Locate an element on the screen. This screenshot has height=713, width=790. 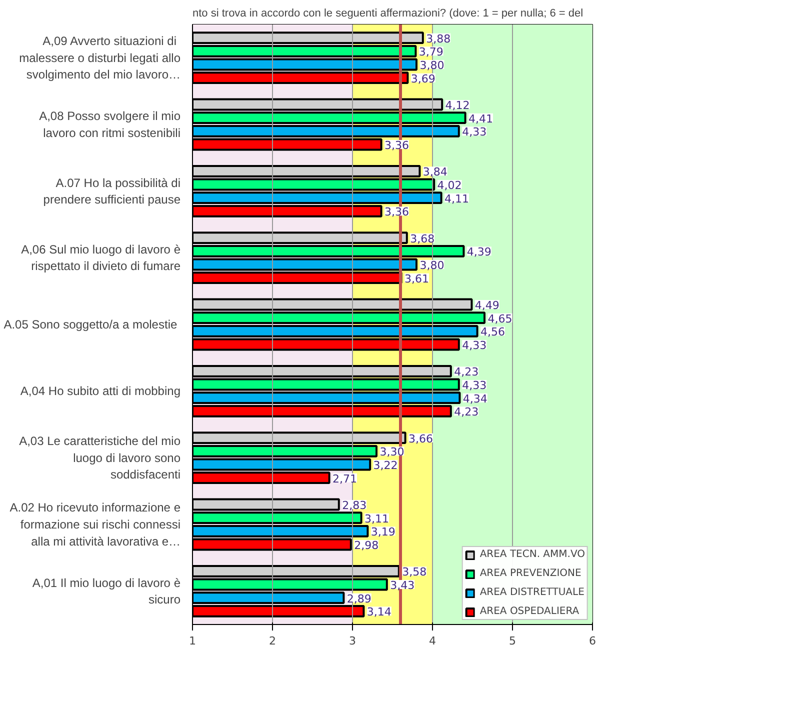
data-label: 4,39 is located at coordinates (479, 252).